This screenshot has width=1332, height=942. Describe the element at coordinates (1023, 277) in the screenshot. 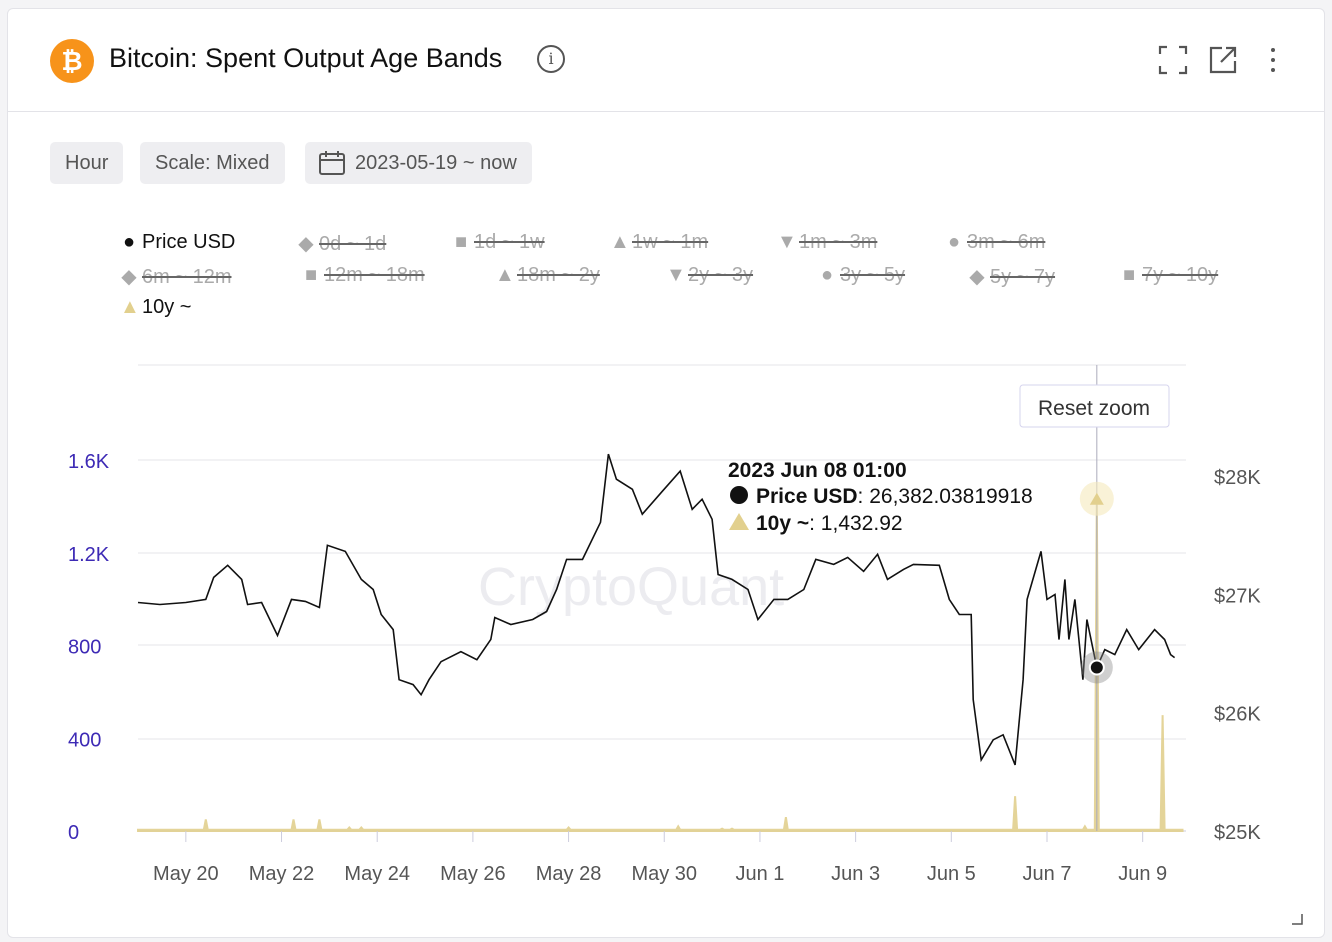

I see `legend-label: 5y ~ 7y` at that location.